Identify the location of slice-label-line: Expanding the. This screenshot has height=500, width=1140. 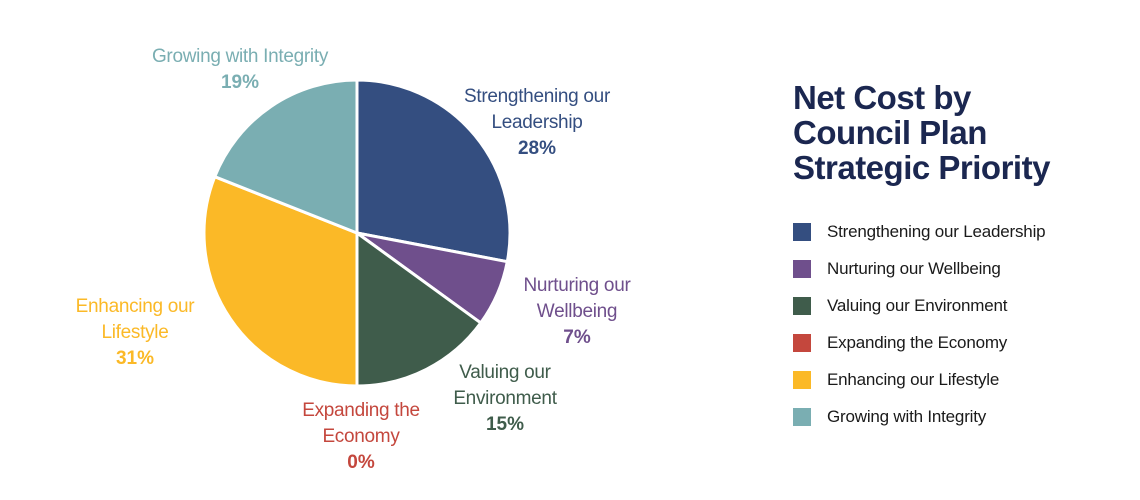
(361, 410).